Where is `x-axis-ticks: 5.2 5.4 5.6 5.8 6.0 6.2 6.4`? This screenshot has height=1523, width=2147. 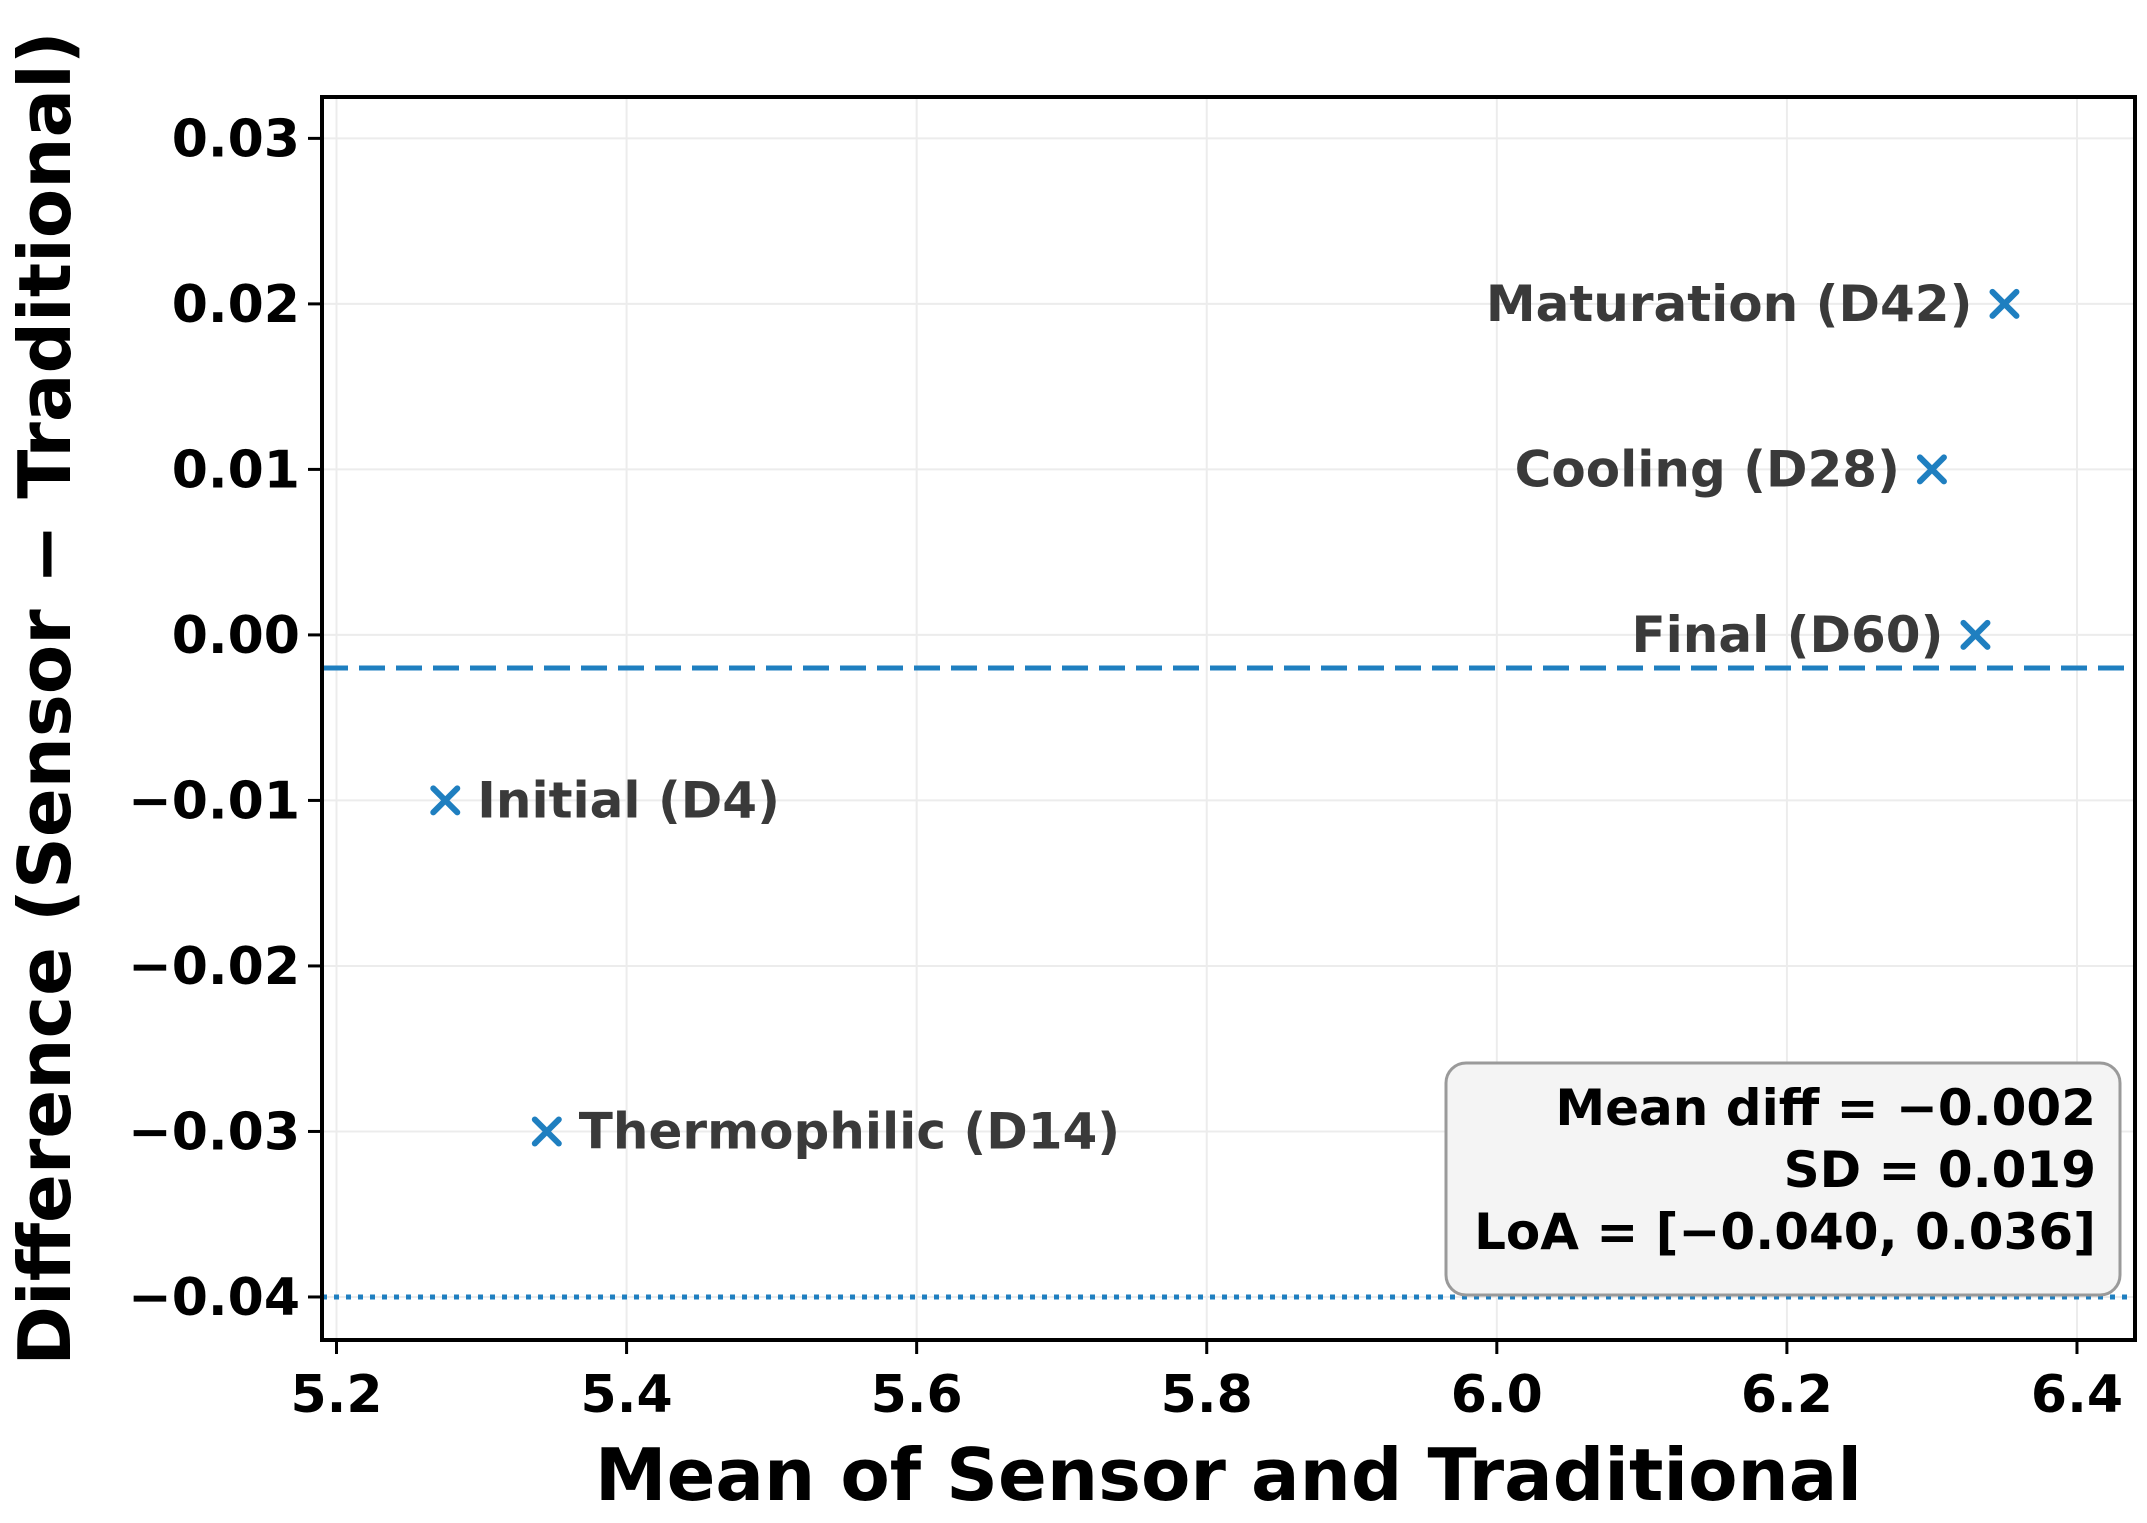 x-axis-ticks: 5.2 5.4 5.6 5.8 6.0 6.2 6.4 is located at coordinates (1206, 1382).